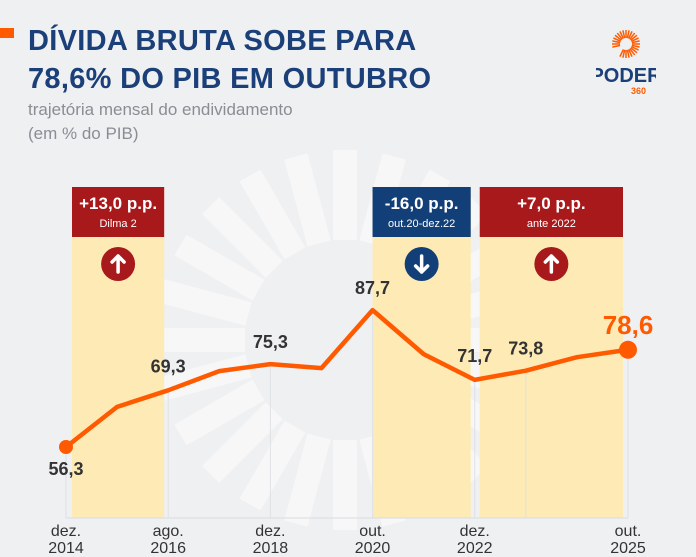  What do you see at coordinates (270, 342) in the screenshot?
I see `data-label: 75,3` at bounding box center [270, 342].